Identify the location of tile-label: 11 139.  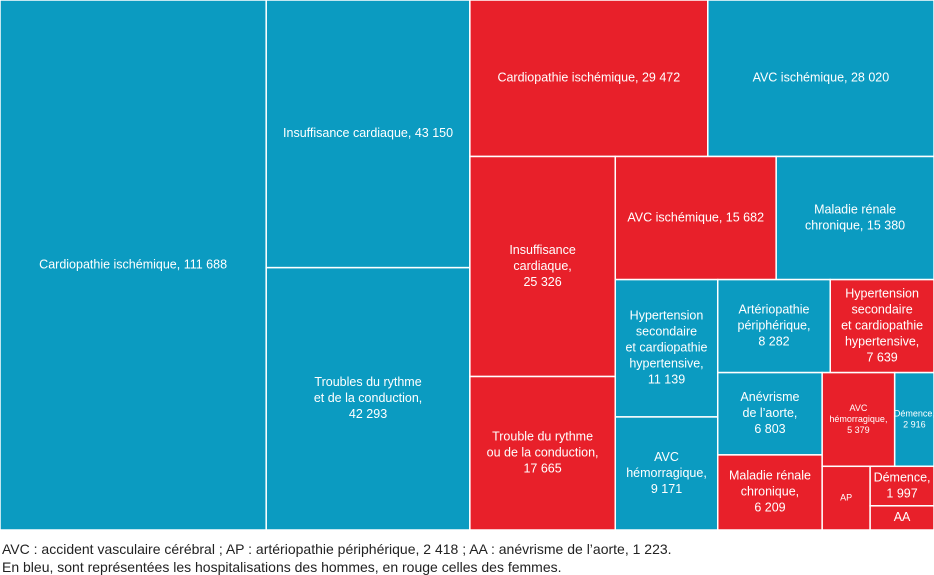
(666, 380).